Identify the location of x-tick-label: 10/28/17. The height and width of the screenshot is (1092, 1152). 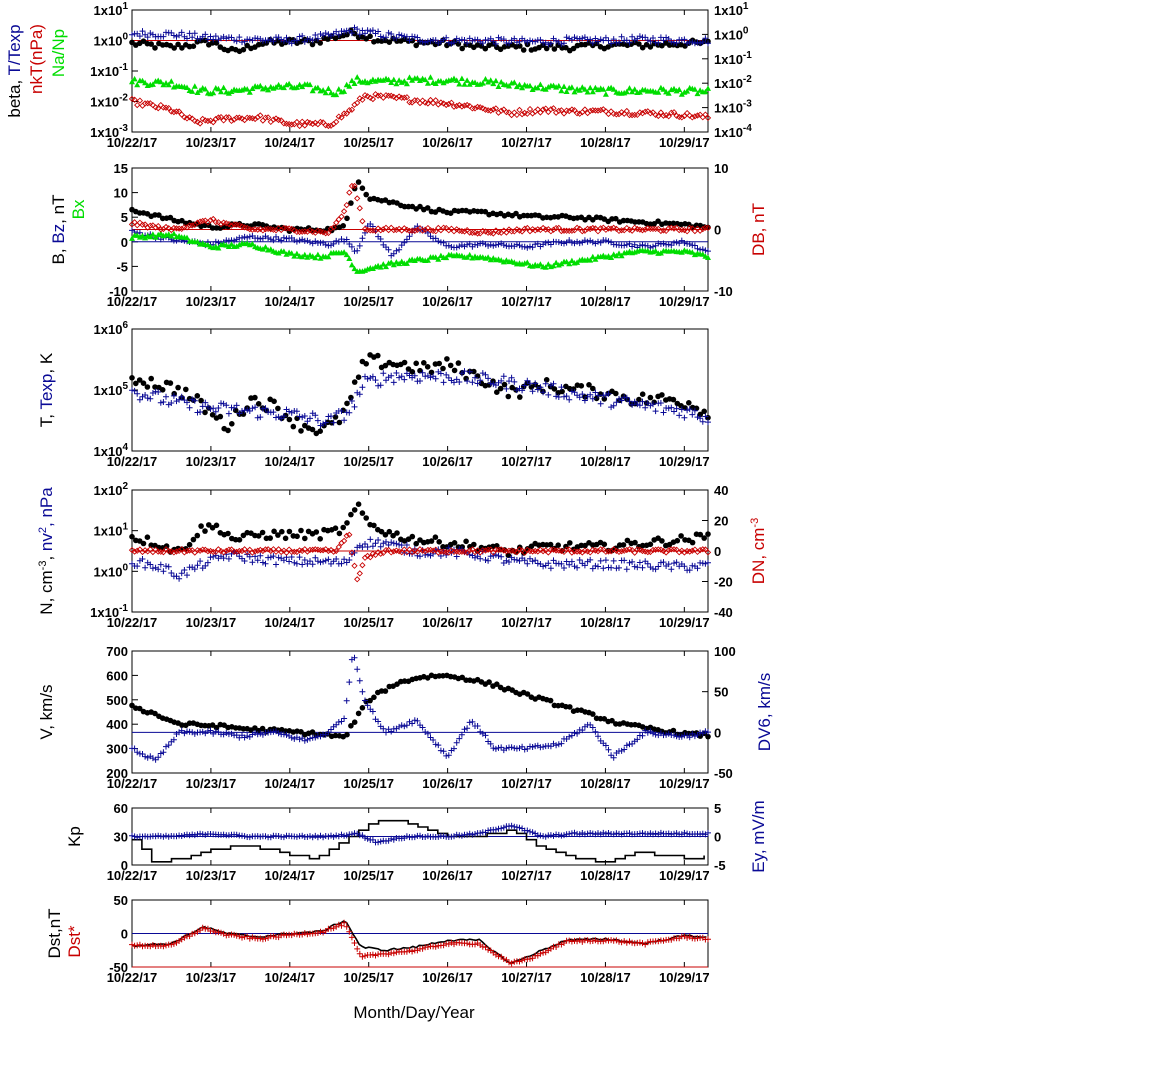
(605, 875).